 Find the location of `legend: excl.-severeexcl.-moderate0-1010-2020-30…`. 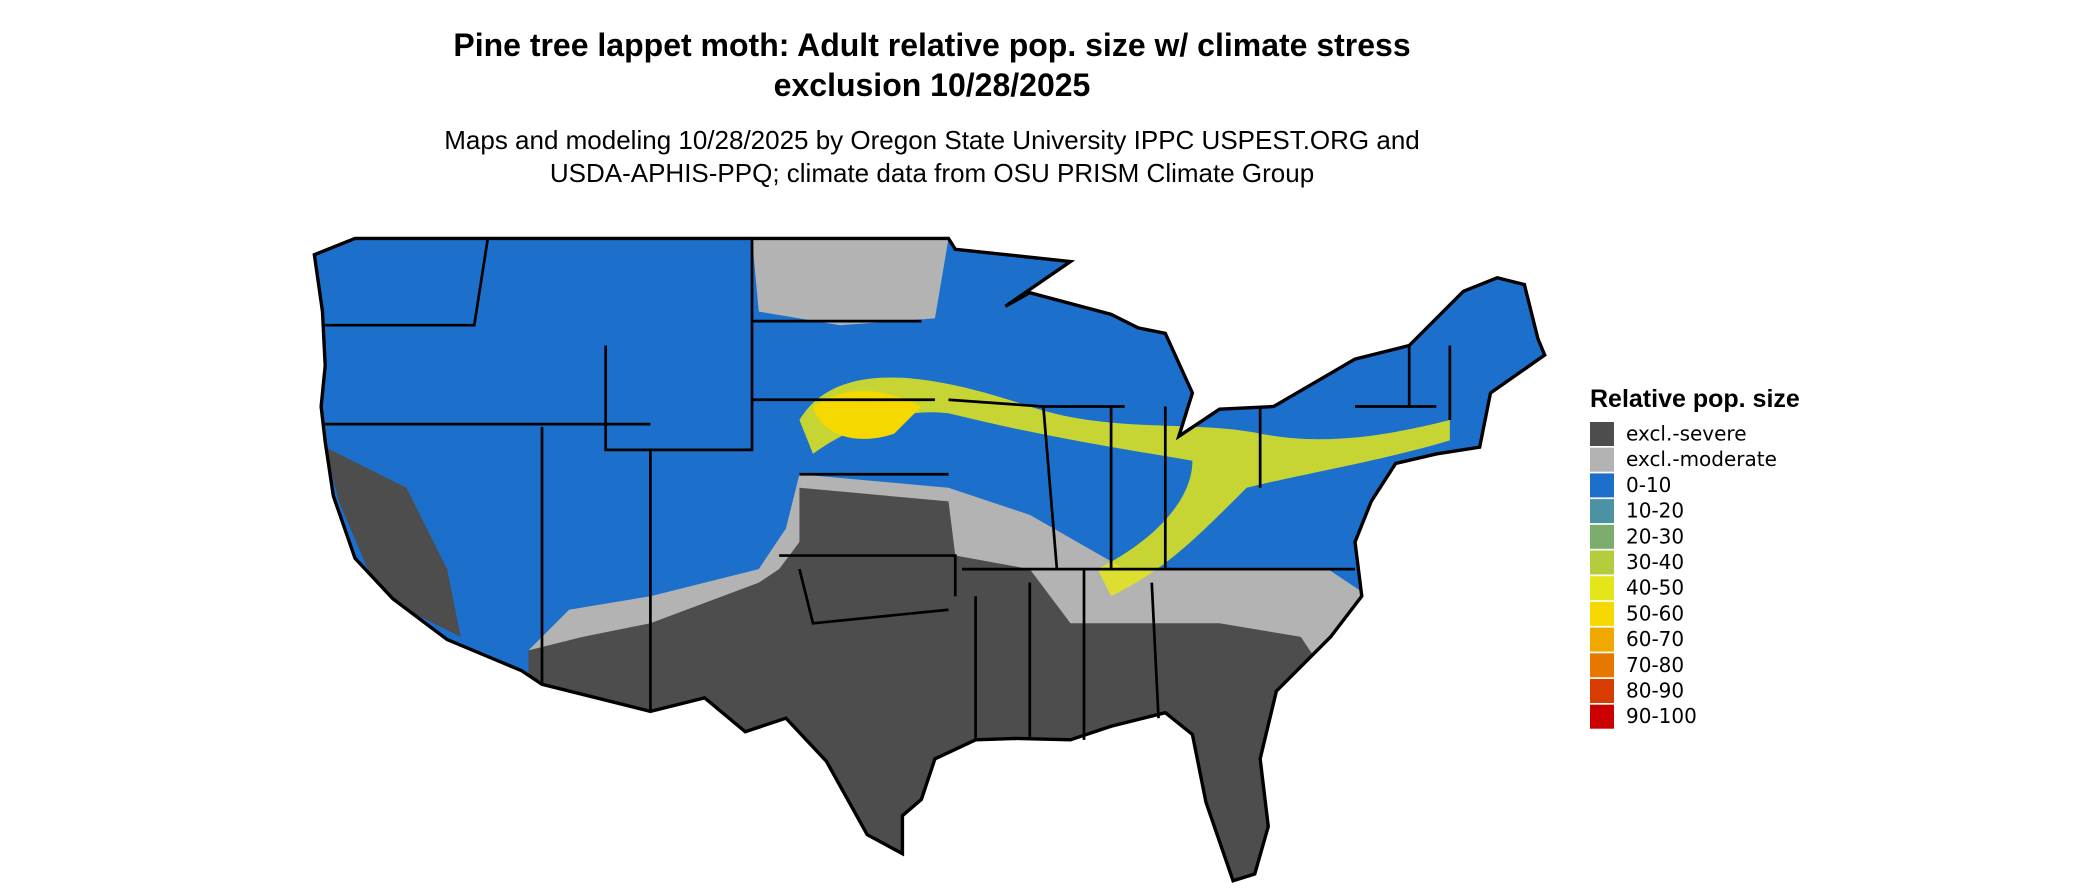

legend: excl.-severeexcl.-moderate0-1010-2020-30… is located at coordinates (1683, 575).